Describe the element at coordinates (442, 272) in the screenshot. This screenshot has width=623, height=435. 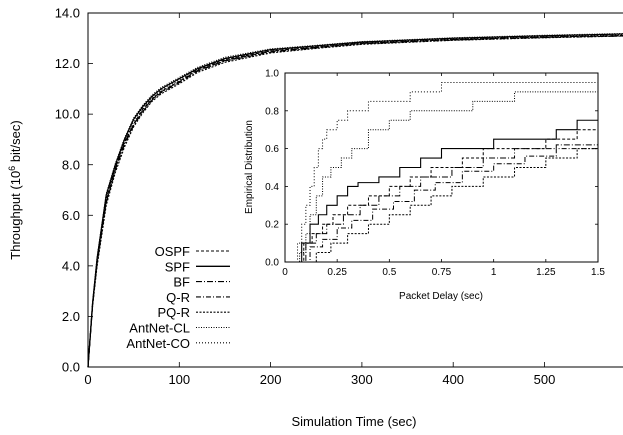
I see `inset-x-tick-label: 0.75` at that location.